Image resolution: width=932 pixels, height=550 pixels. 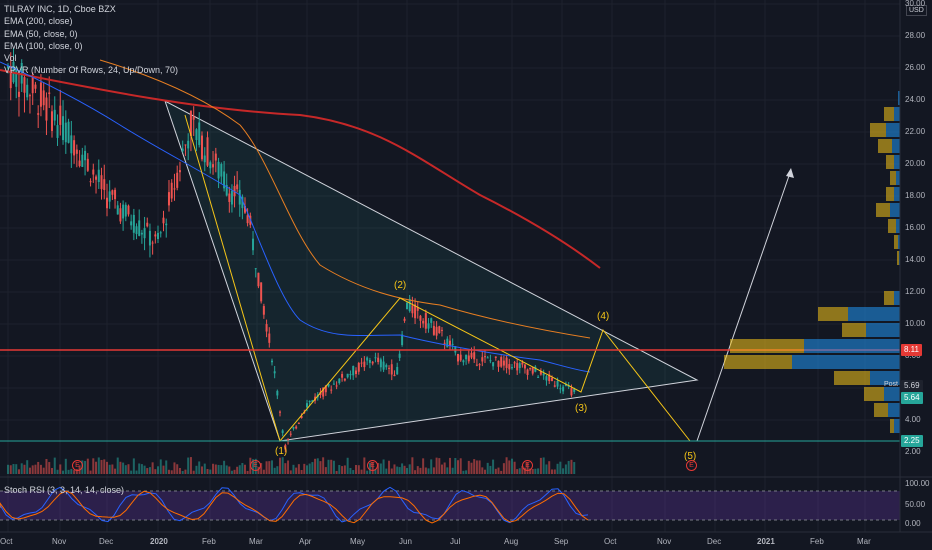 I want to click on currency-label: USD, so click(x=916, y=10).